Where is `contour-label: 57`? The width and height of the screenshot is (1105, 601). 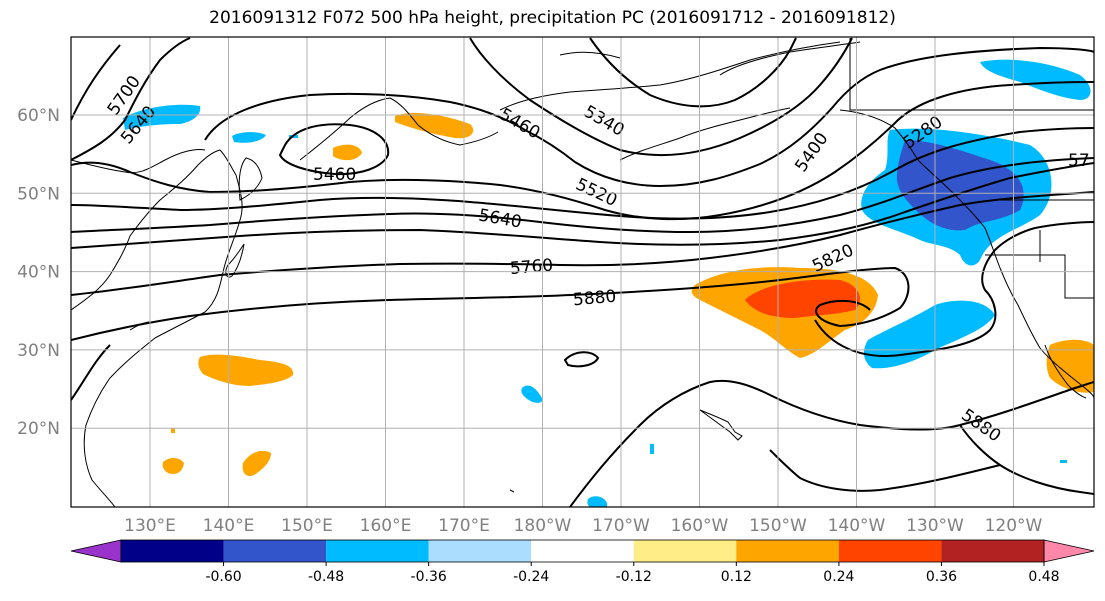 contour-label: 57 is located at coordinates (1079, 161).